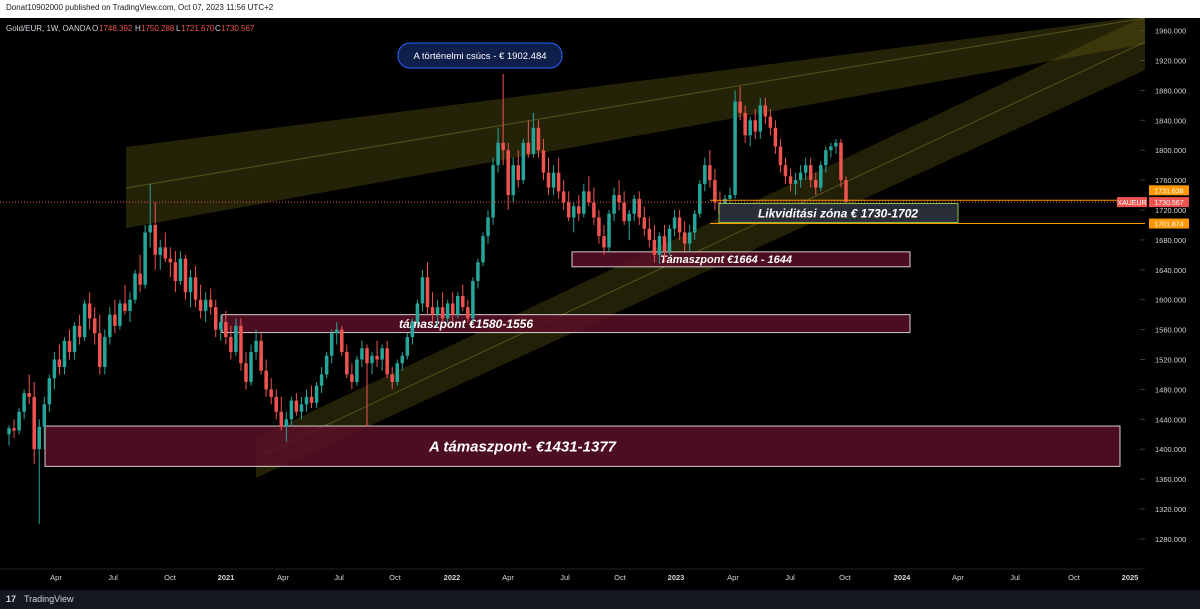 This screenshot has height=609, width=1200. Describe the element at coordinates (138, 28) in the screenshot. I see `ohlc-h-label: H` at that location.